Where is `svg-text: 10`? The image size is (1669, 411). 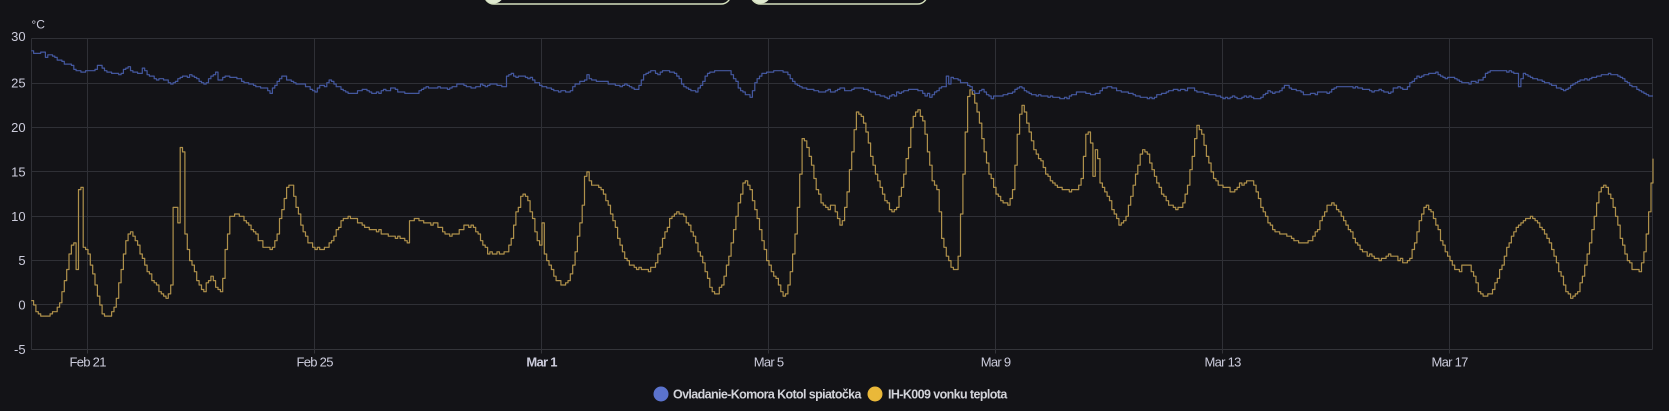 svg-text: 10 is located at coordinates (18, 216).